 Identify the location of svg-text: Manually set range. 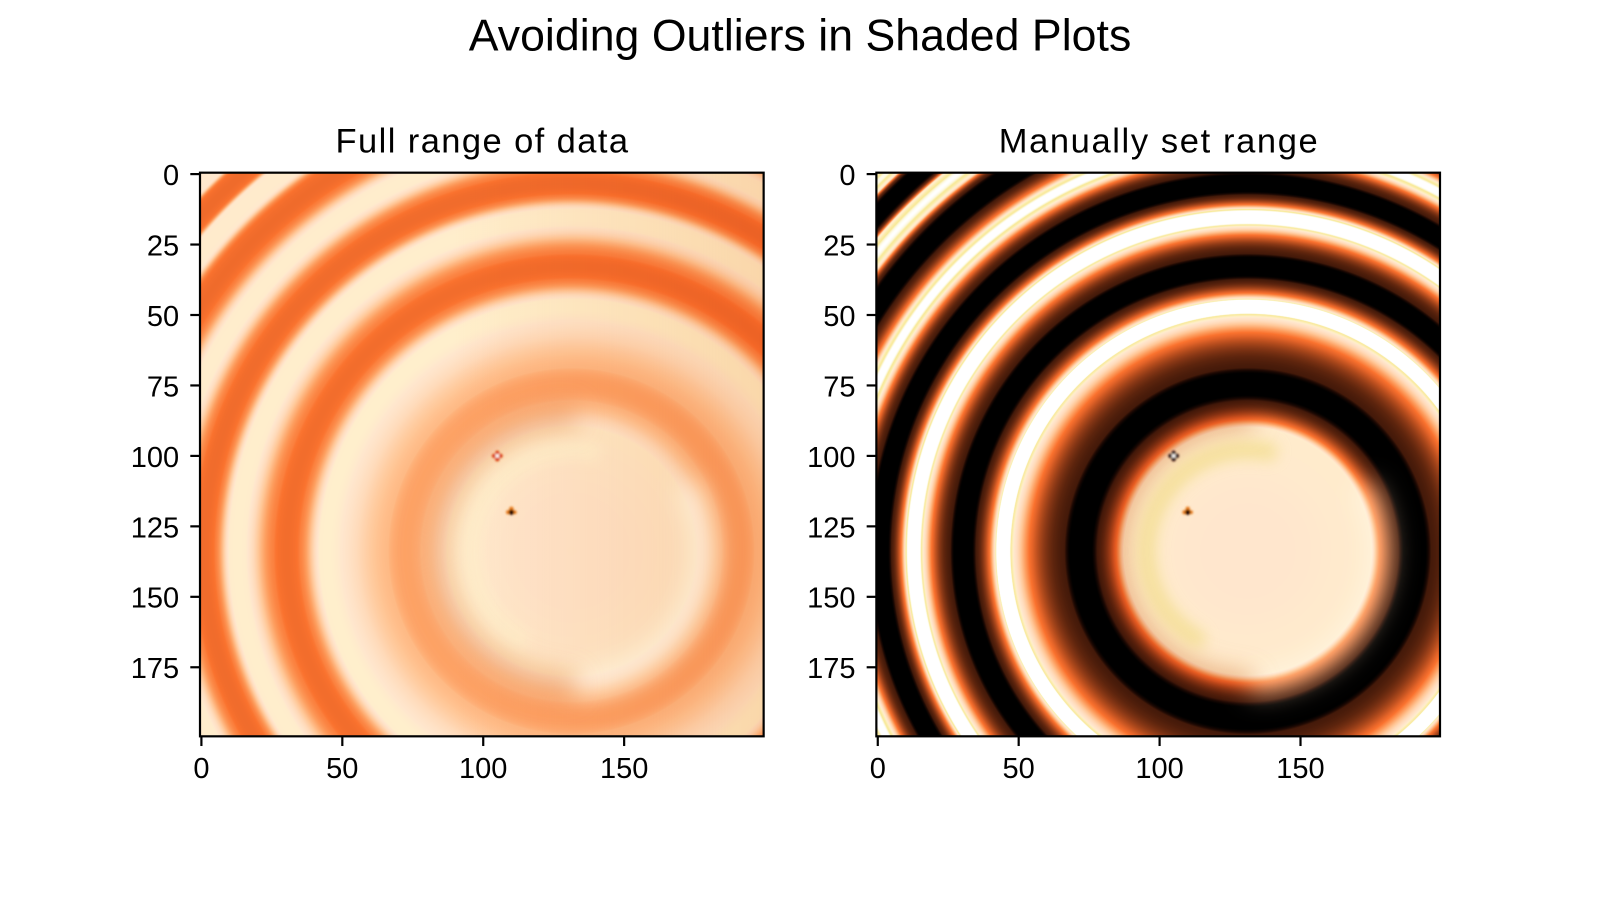
(1158, 142).